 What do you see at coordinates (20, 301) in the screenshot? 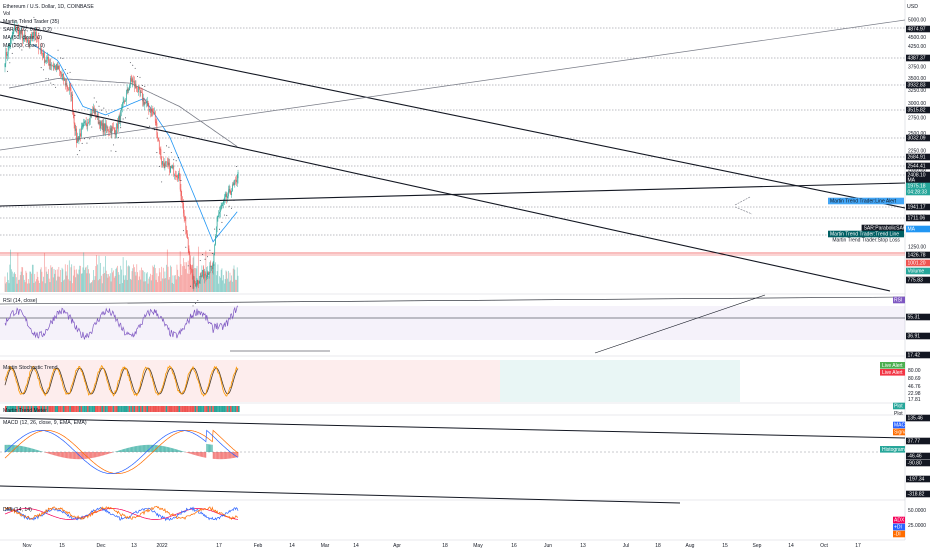
I see `rsi-title: RSI (14, close)` at bounding box center [20, 301].